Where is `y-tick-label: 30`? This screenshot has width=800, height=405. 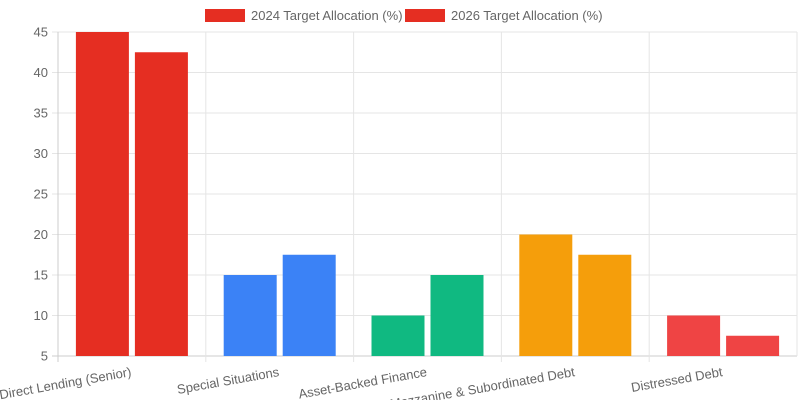 y-tick-label: 30 is located at coordinates (41, 153).